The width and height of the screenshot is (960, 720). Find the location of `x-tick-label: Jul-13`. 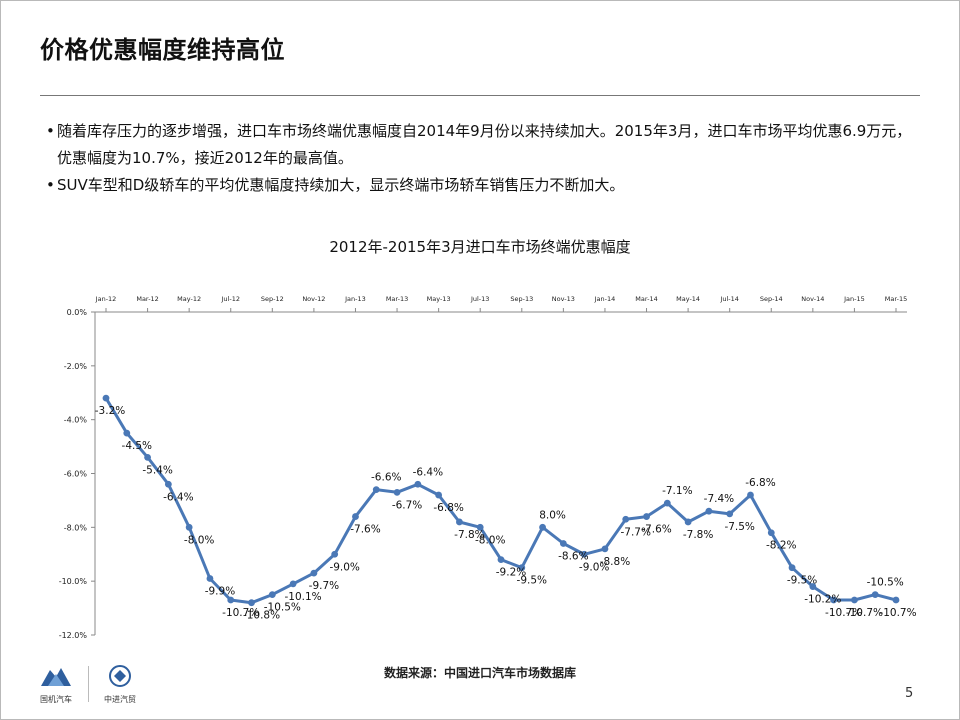

x-tick-label: Jul-13 is located at coordinates (479, 299).